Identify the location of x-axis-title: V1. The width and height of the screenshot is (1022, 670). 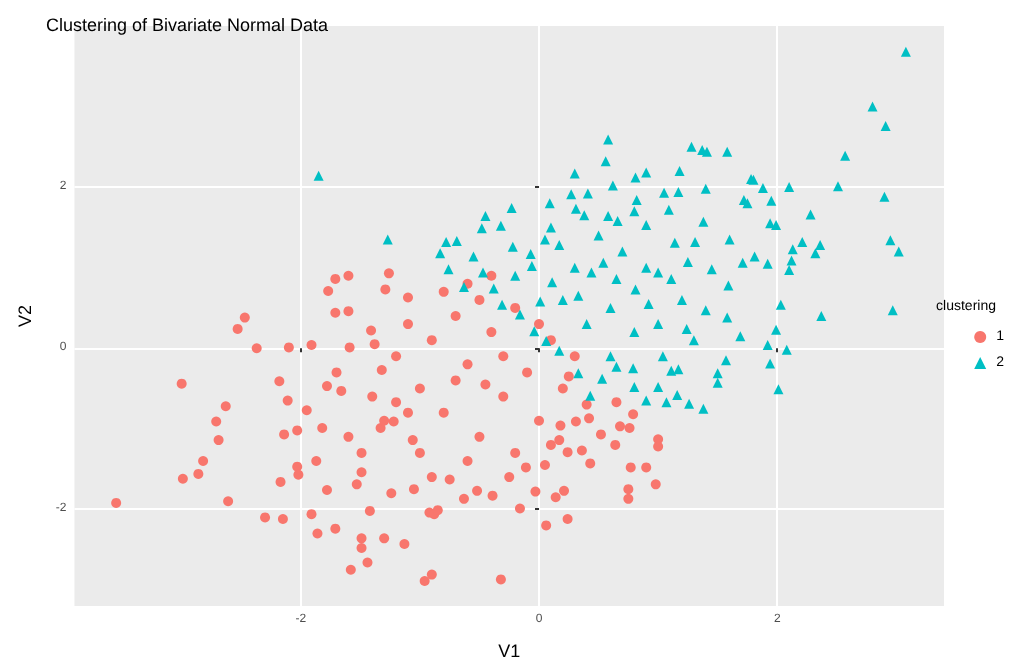
(509, 651).